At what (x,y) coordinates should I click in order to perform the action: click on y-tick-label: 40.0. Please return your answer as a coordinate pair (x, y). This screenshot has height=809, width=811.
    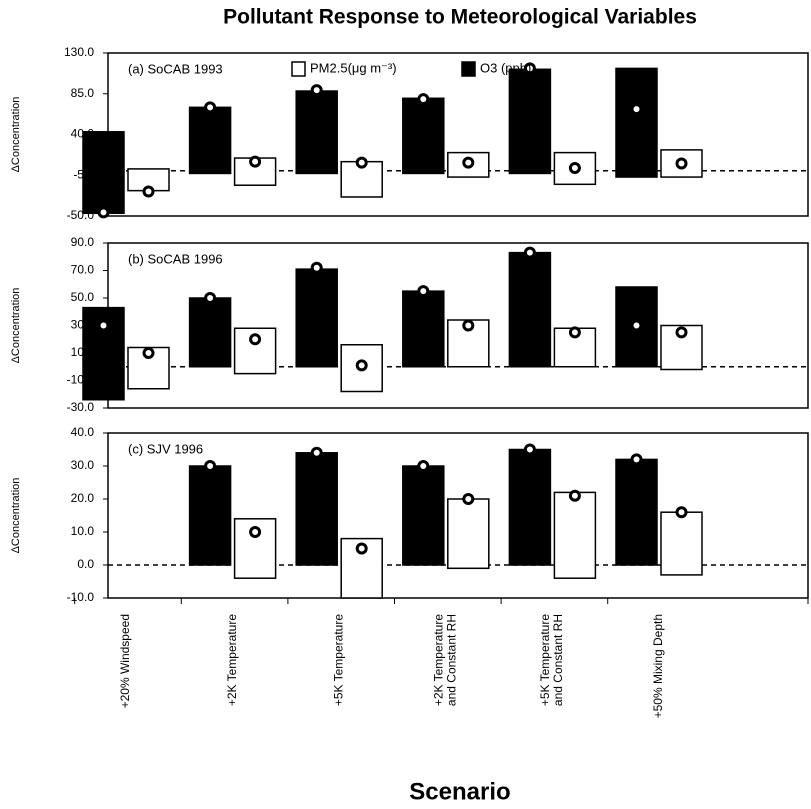
    Looking at the image, I should click on (83, 432).